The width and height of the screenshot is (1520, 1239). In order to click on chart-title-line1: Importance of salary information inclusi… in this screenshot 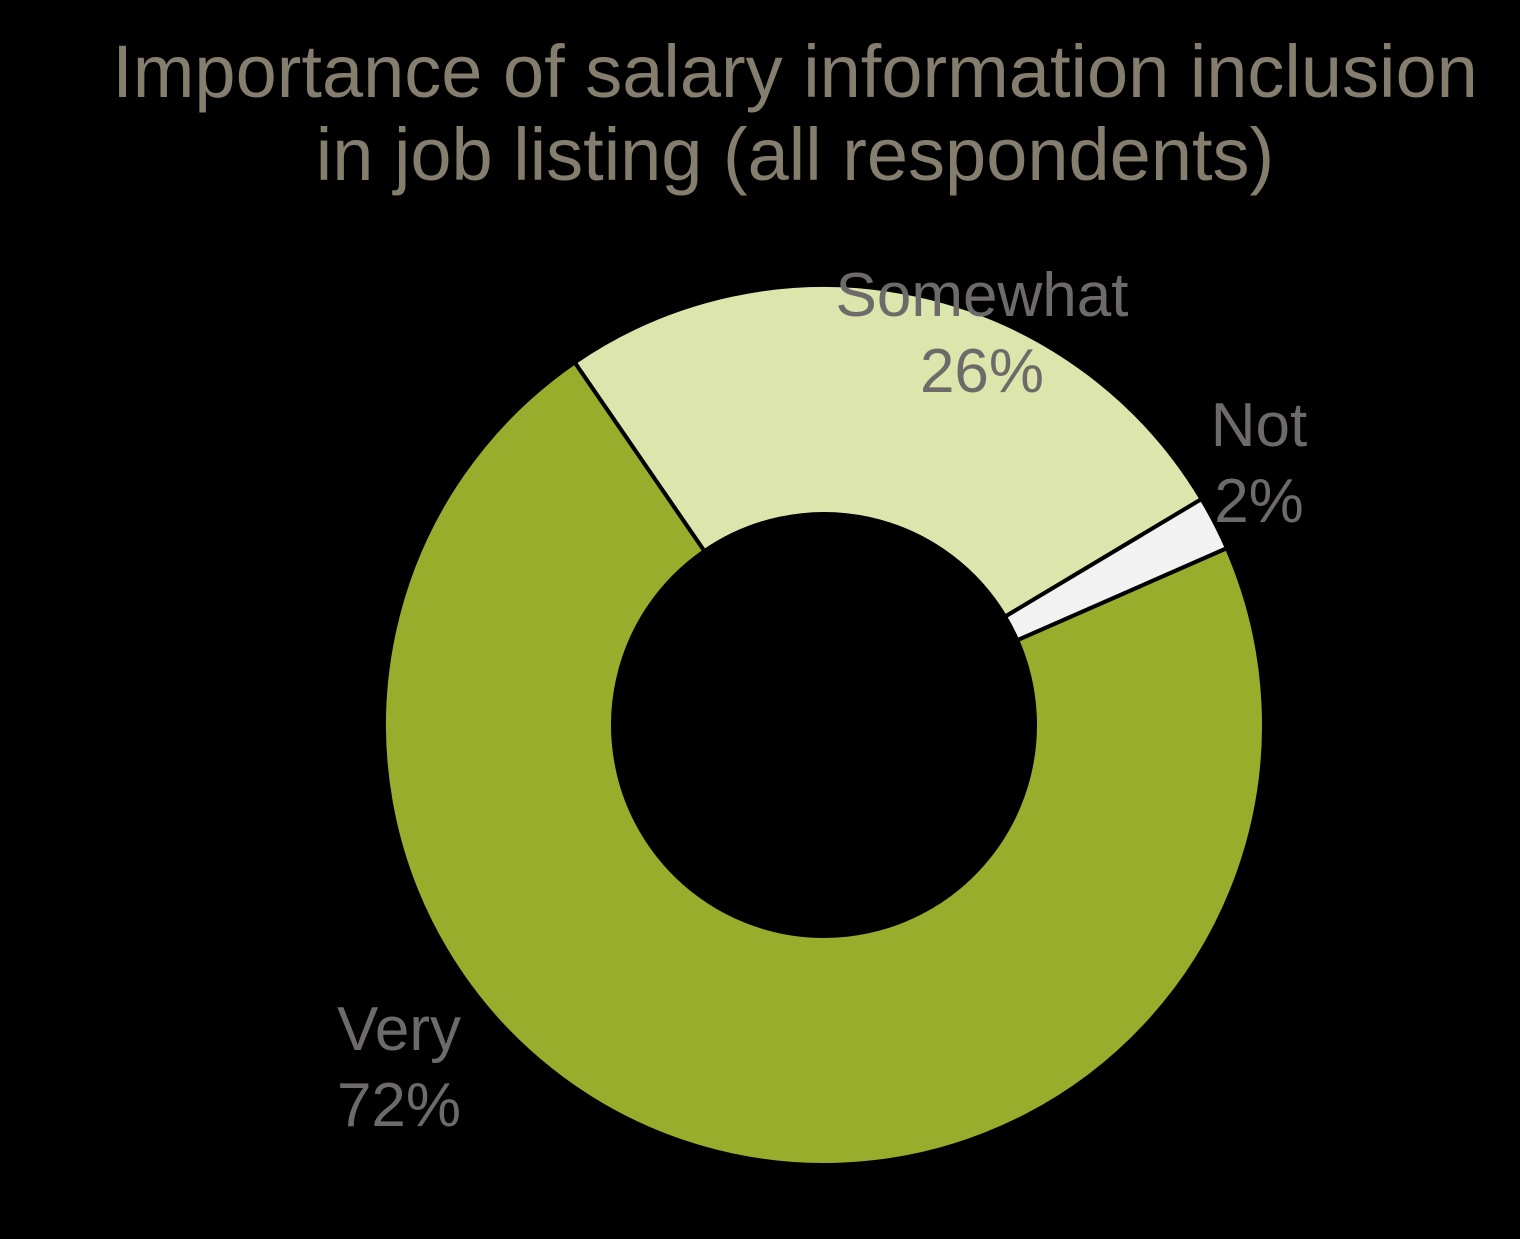, I will do `click(795, 71)`.